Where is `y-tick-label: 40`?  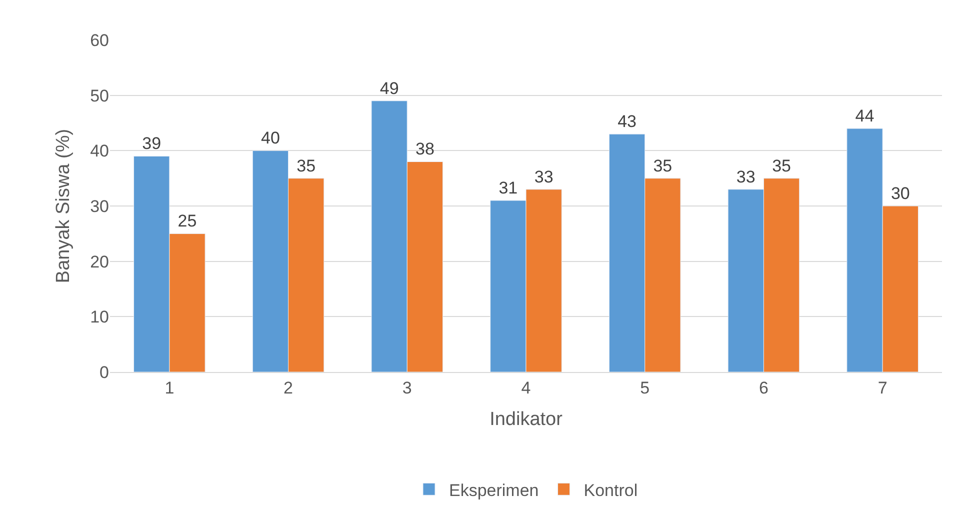 y-tick-label: 40 is located at coordinates (99, 151).